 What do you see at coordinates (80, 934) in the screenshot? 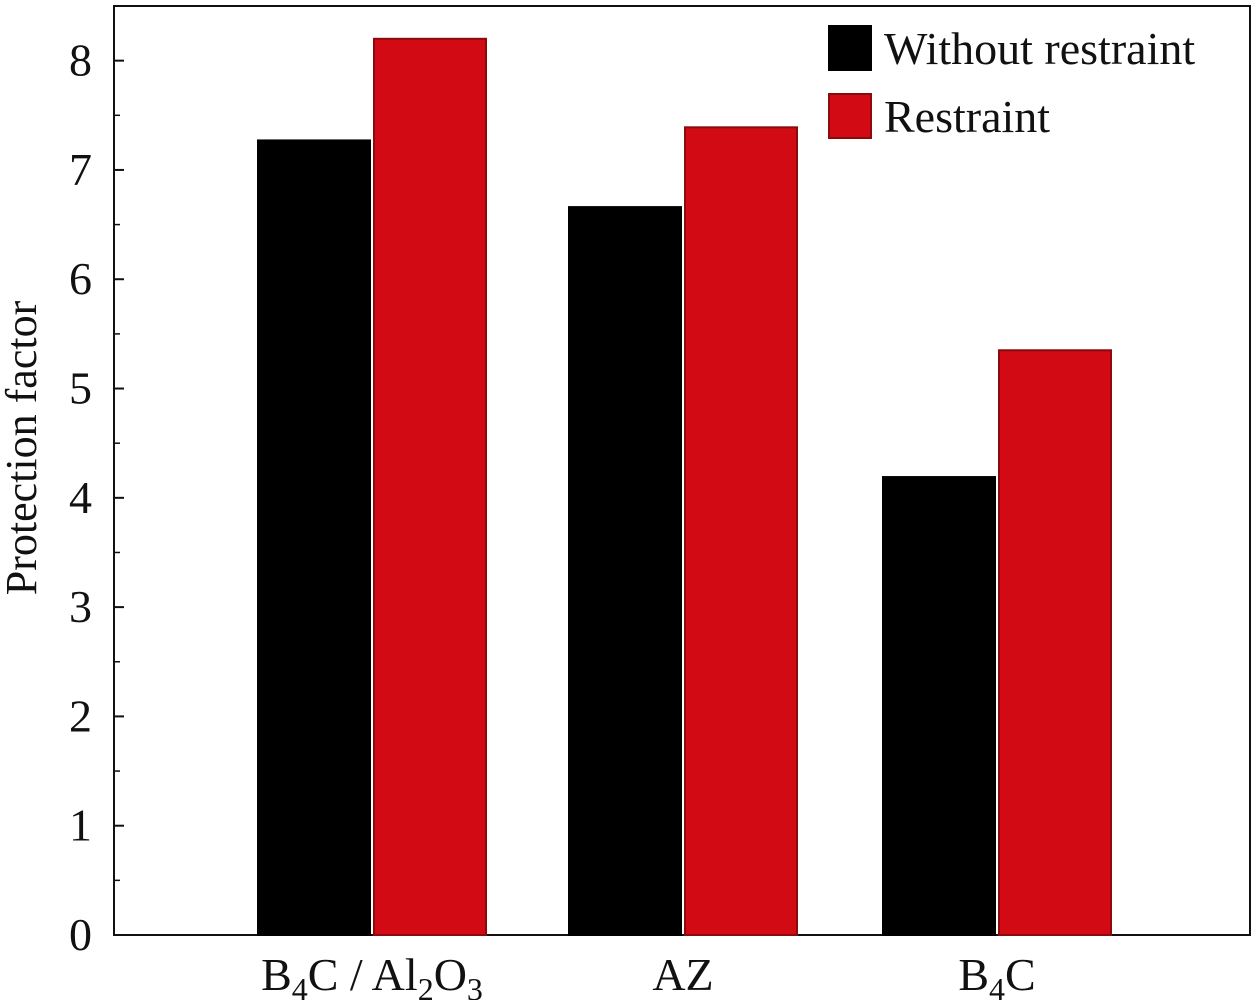
I see `y-tick-label: 0` at bounding box center [80, 934].